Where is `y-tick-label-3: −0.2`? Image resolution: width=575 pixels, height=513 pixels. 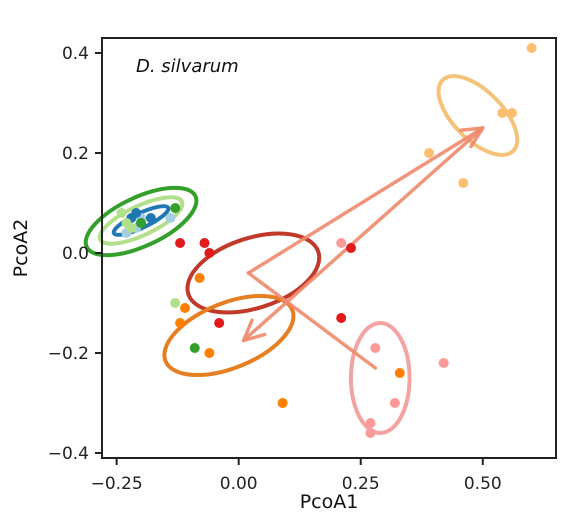 y-tick-label-3: −0.2 is located at coordinates (68, 354).